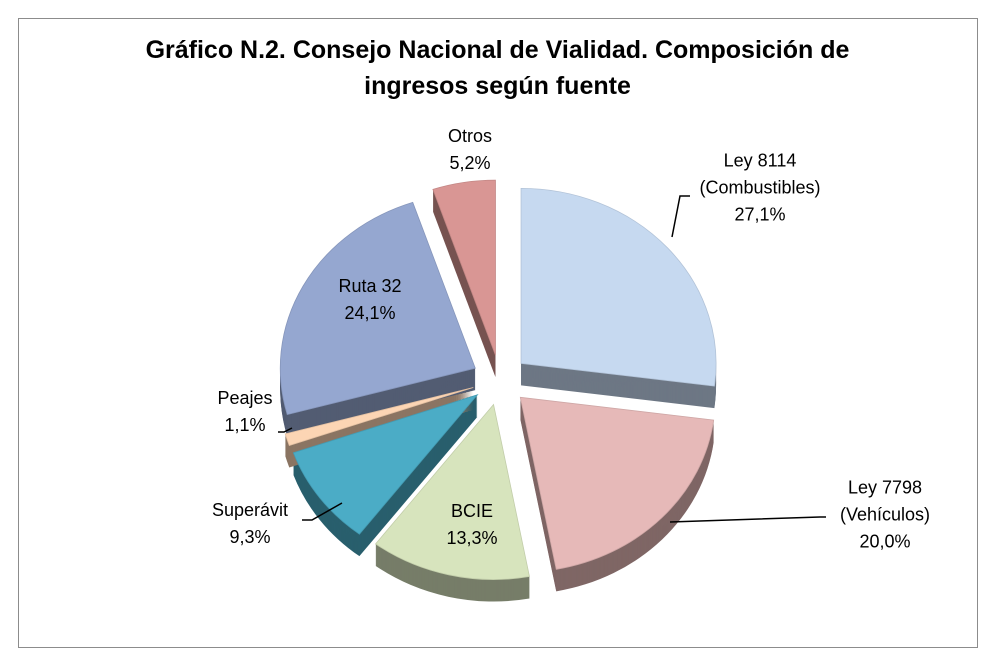 This screenshot has width=995, height=654. I want to click on value-label: 20,0%, so click(885, 541).